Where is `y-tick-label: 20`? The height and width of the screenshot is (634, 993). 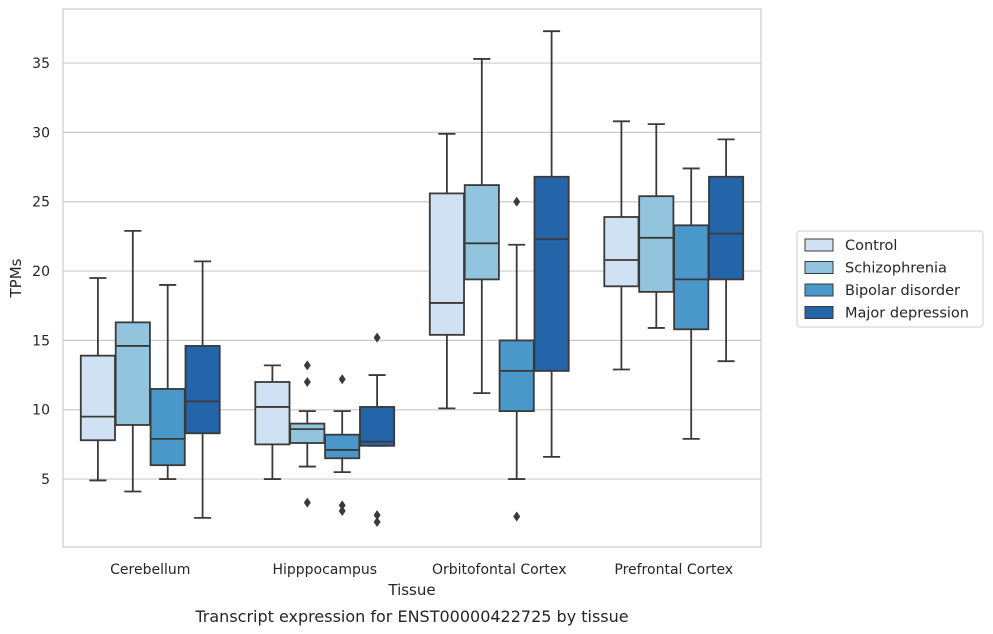 y-tick-label: 20 is located at coordinates (41, 272).